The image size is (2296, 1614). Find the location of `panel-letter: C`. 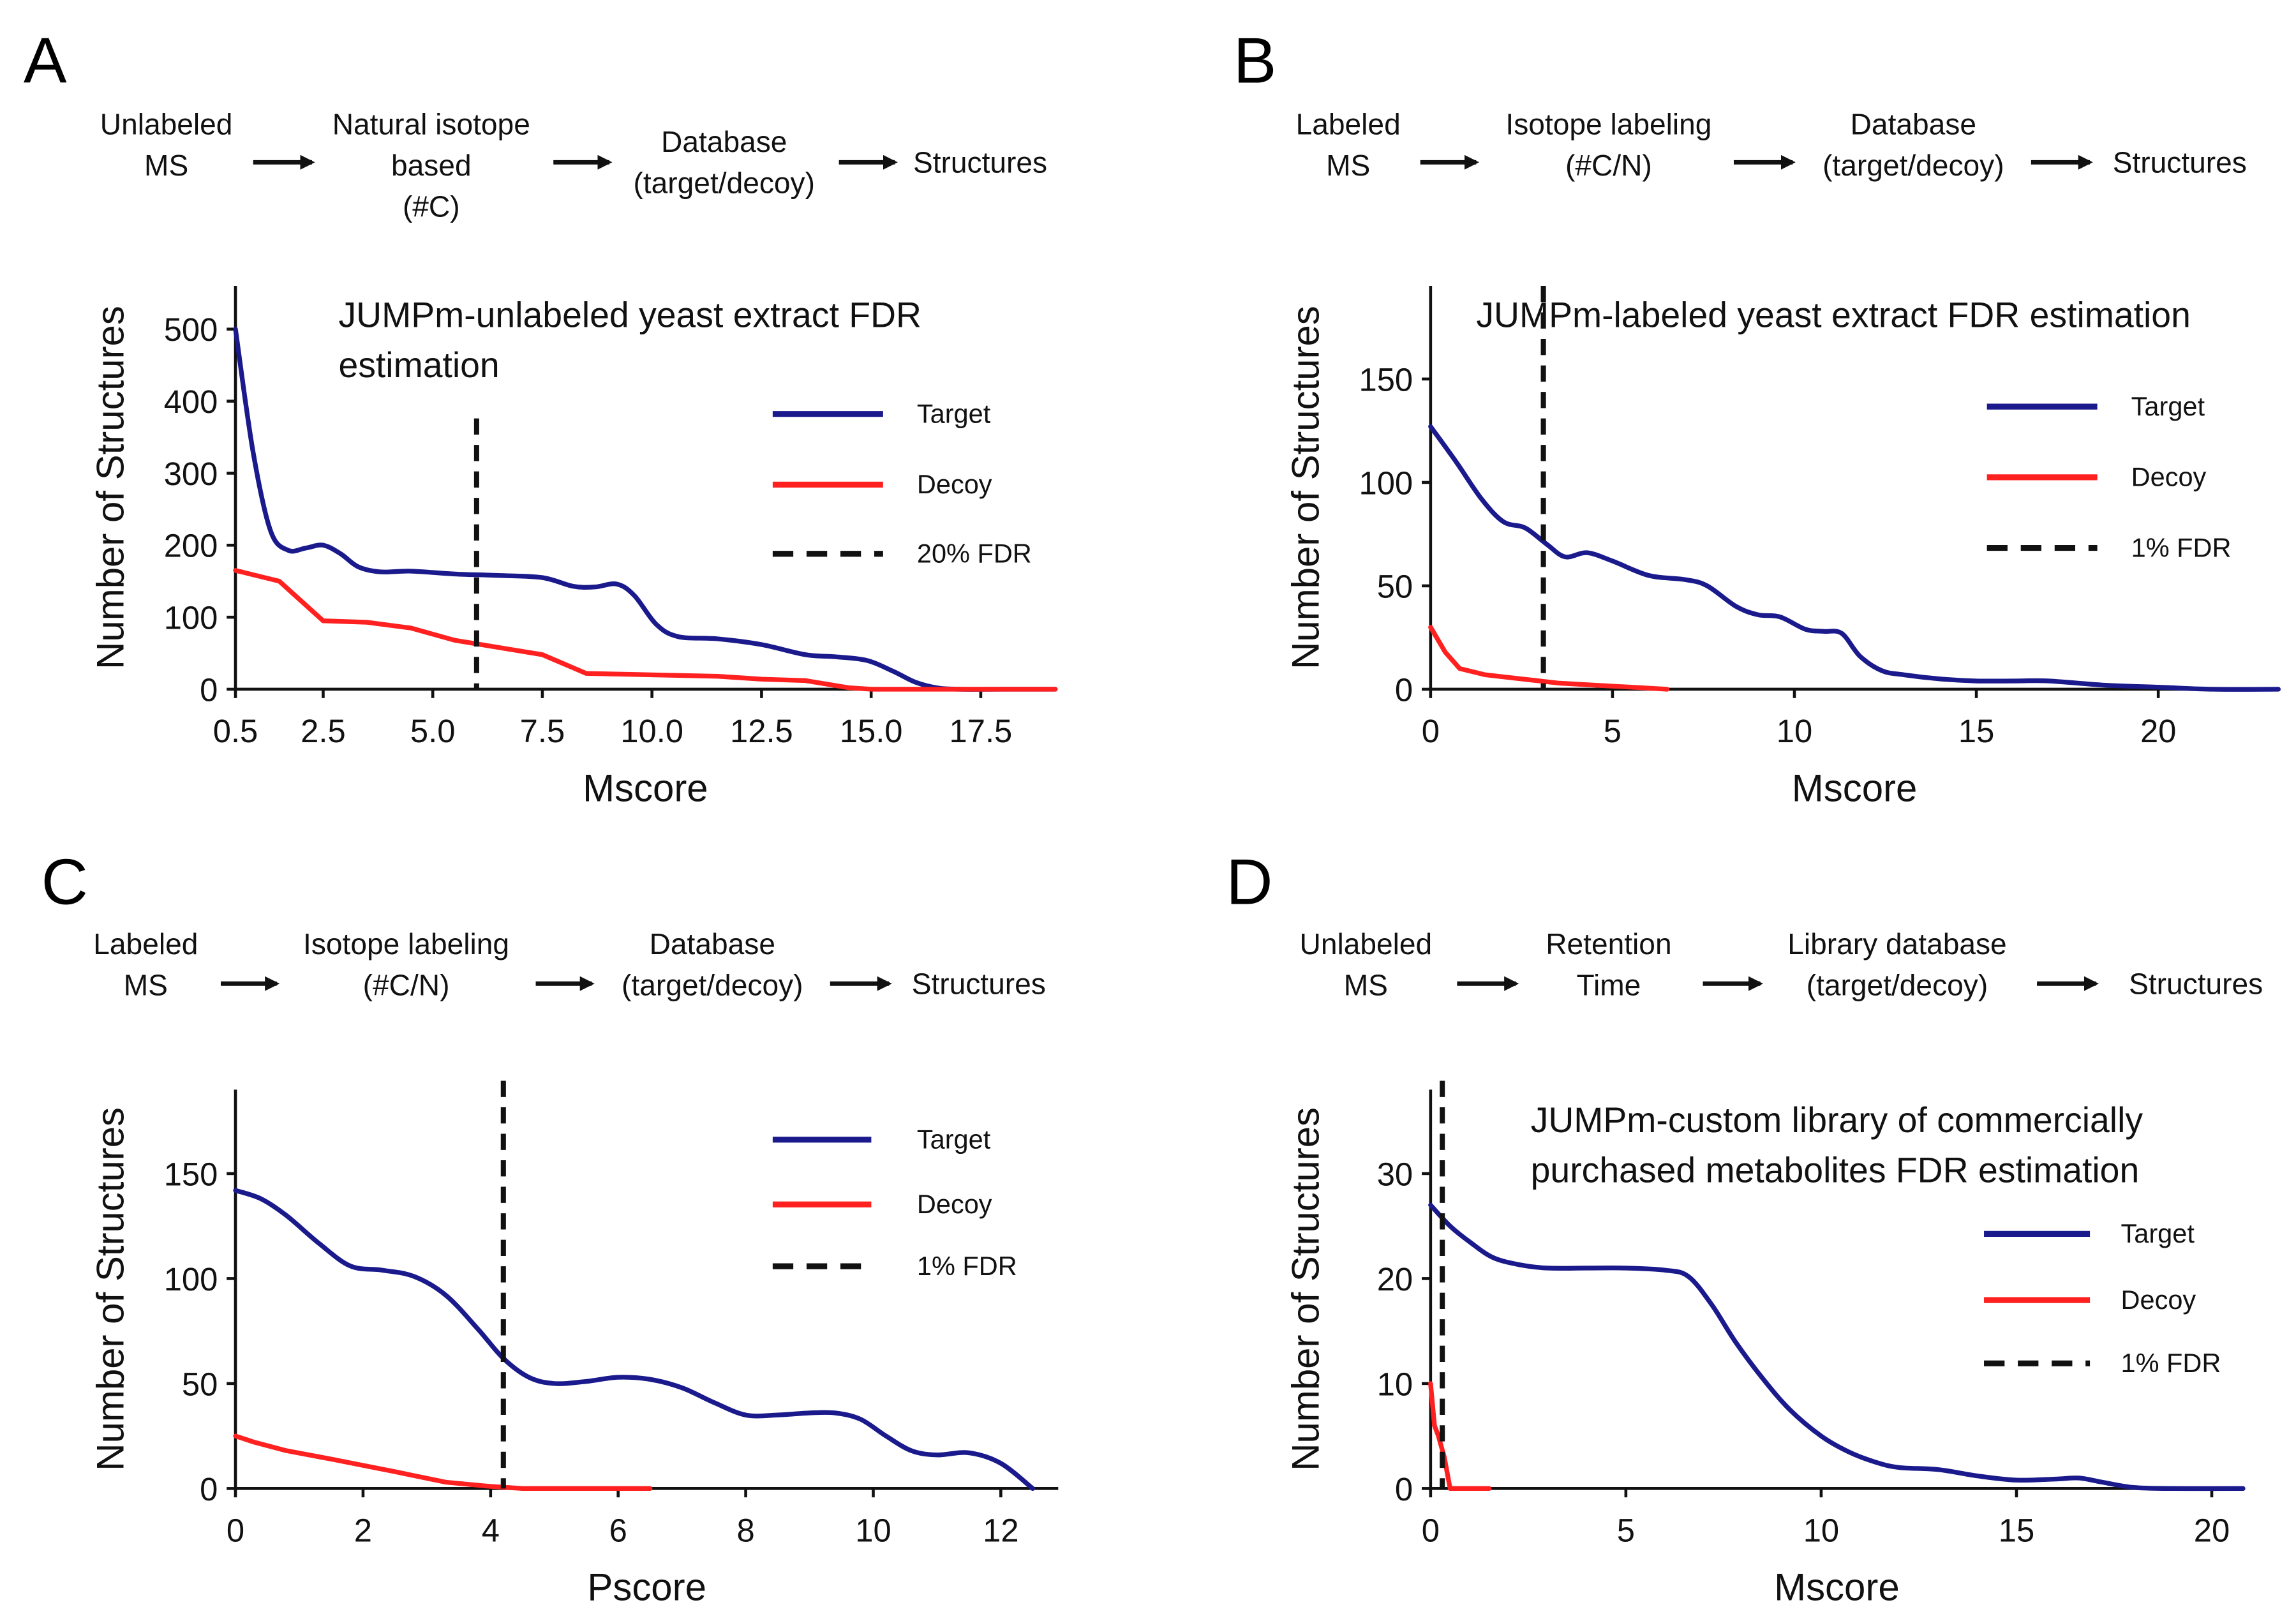

panel-letter: C is located at coordinates (64, 882).